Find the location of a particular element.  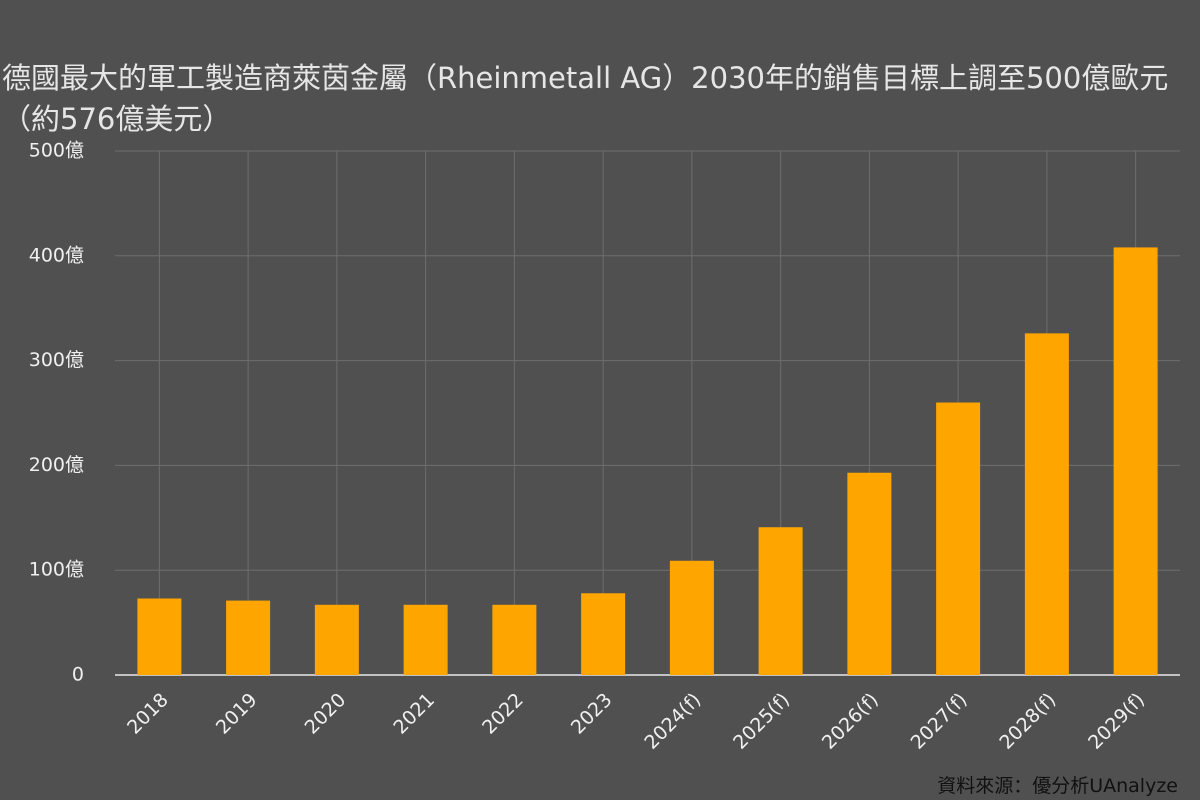

y-tick-label: 0 is located at coordinates (78, 675).